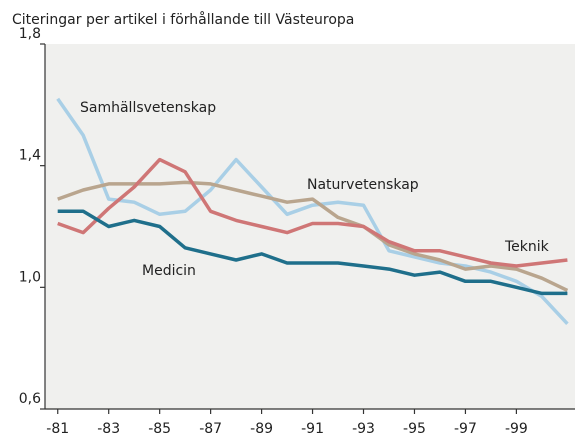  What do you see at coordinates (30, 156) in the screenshot?
I see `y-tick-label: 1,4` at bounding box center [30, 156].